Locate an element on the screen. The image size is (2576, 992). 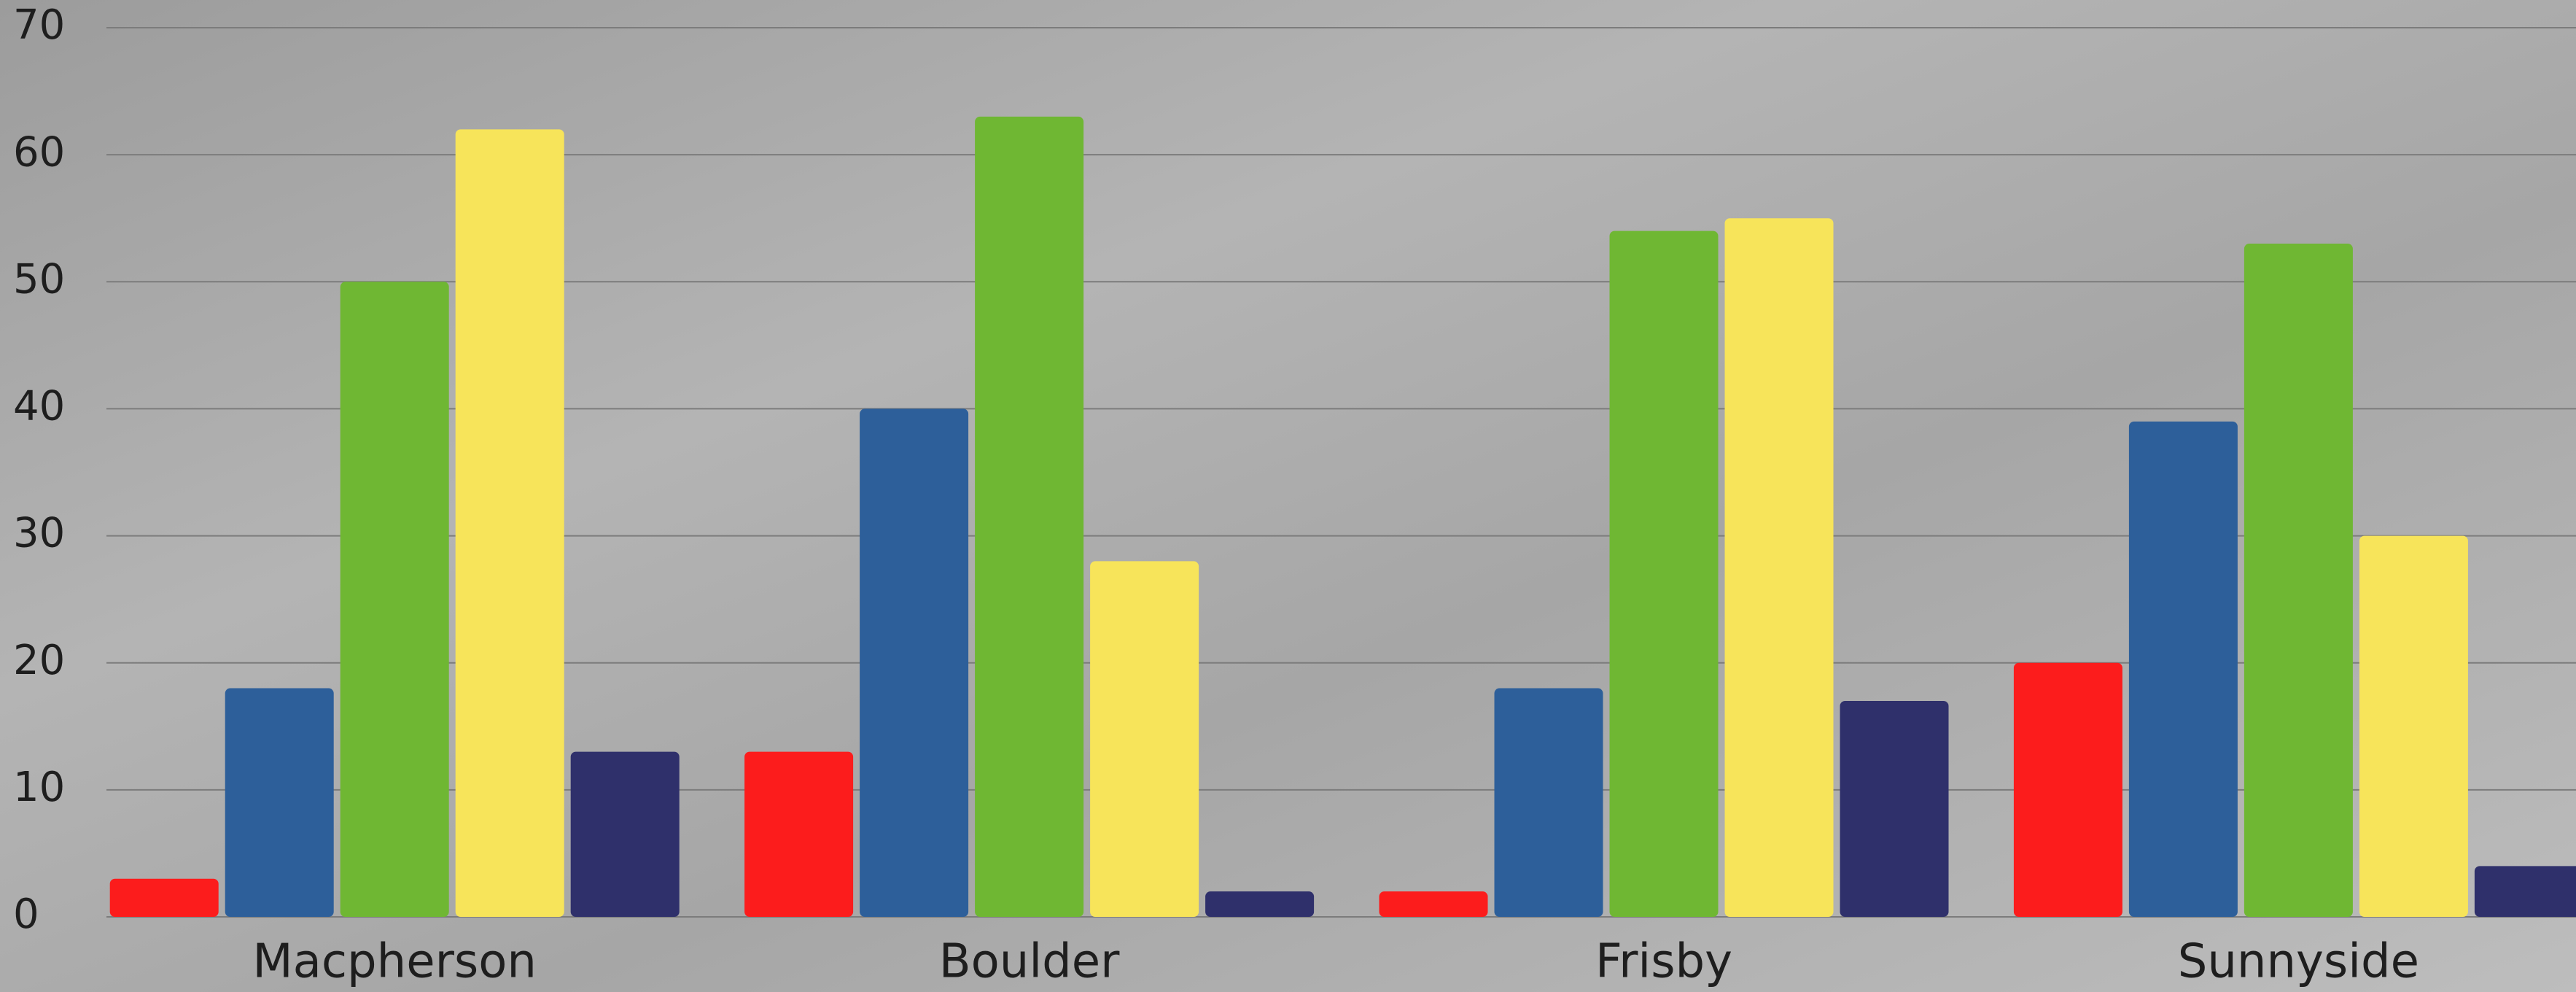
x-tick-label: Frisby is located at coordinates (1663, 962).